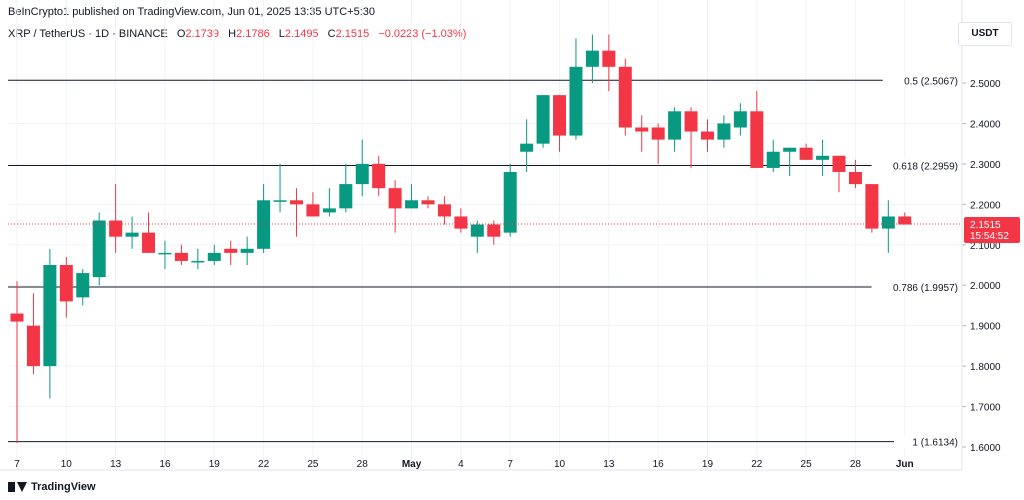 The width and height of the screenshot is (1024, 500). What do you see at coordinates (807, 464) in the screenshot?
I see `x-tick-label: 25` at bounding box center [807, 464].